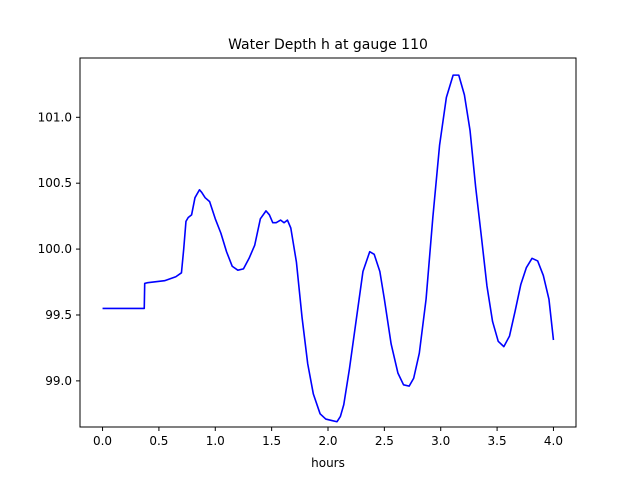 This screenshot has height=480, width=640. I want to click on y-tick-label: 101.0, so click(55, 117).